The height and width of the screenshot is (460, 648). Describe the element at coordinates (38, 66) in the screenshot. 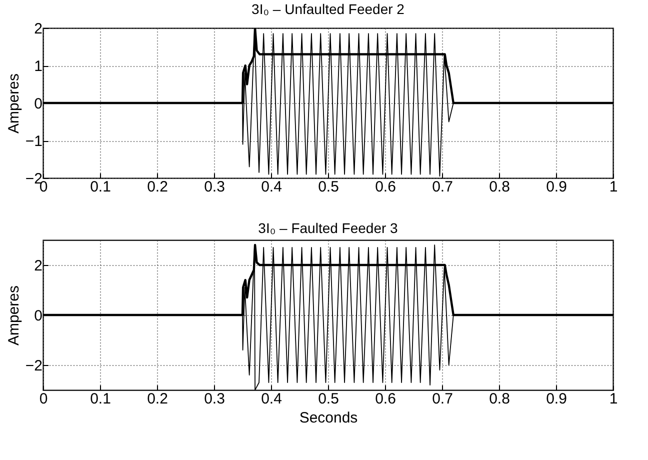

I see `y-tick-label: 1` at that location.